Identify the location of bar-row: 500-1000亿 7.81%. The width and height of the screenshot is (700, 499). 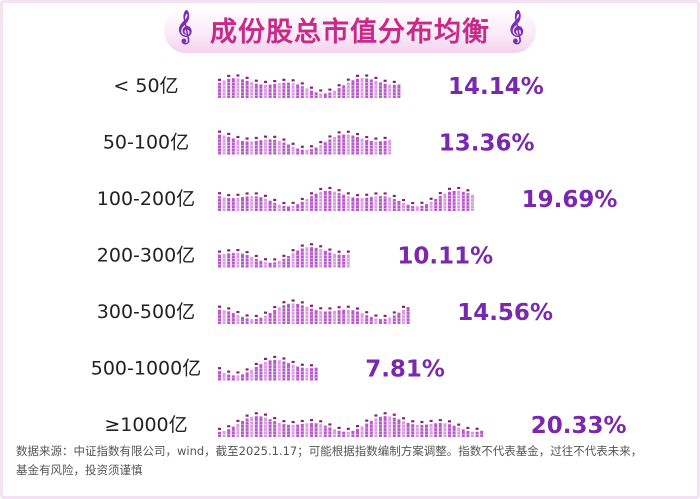
(268, 369).